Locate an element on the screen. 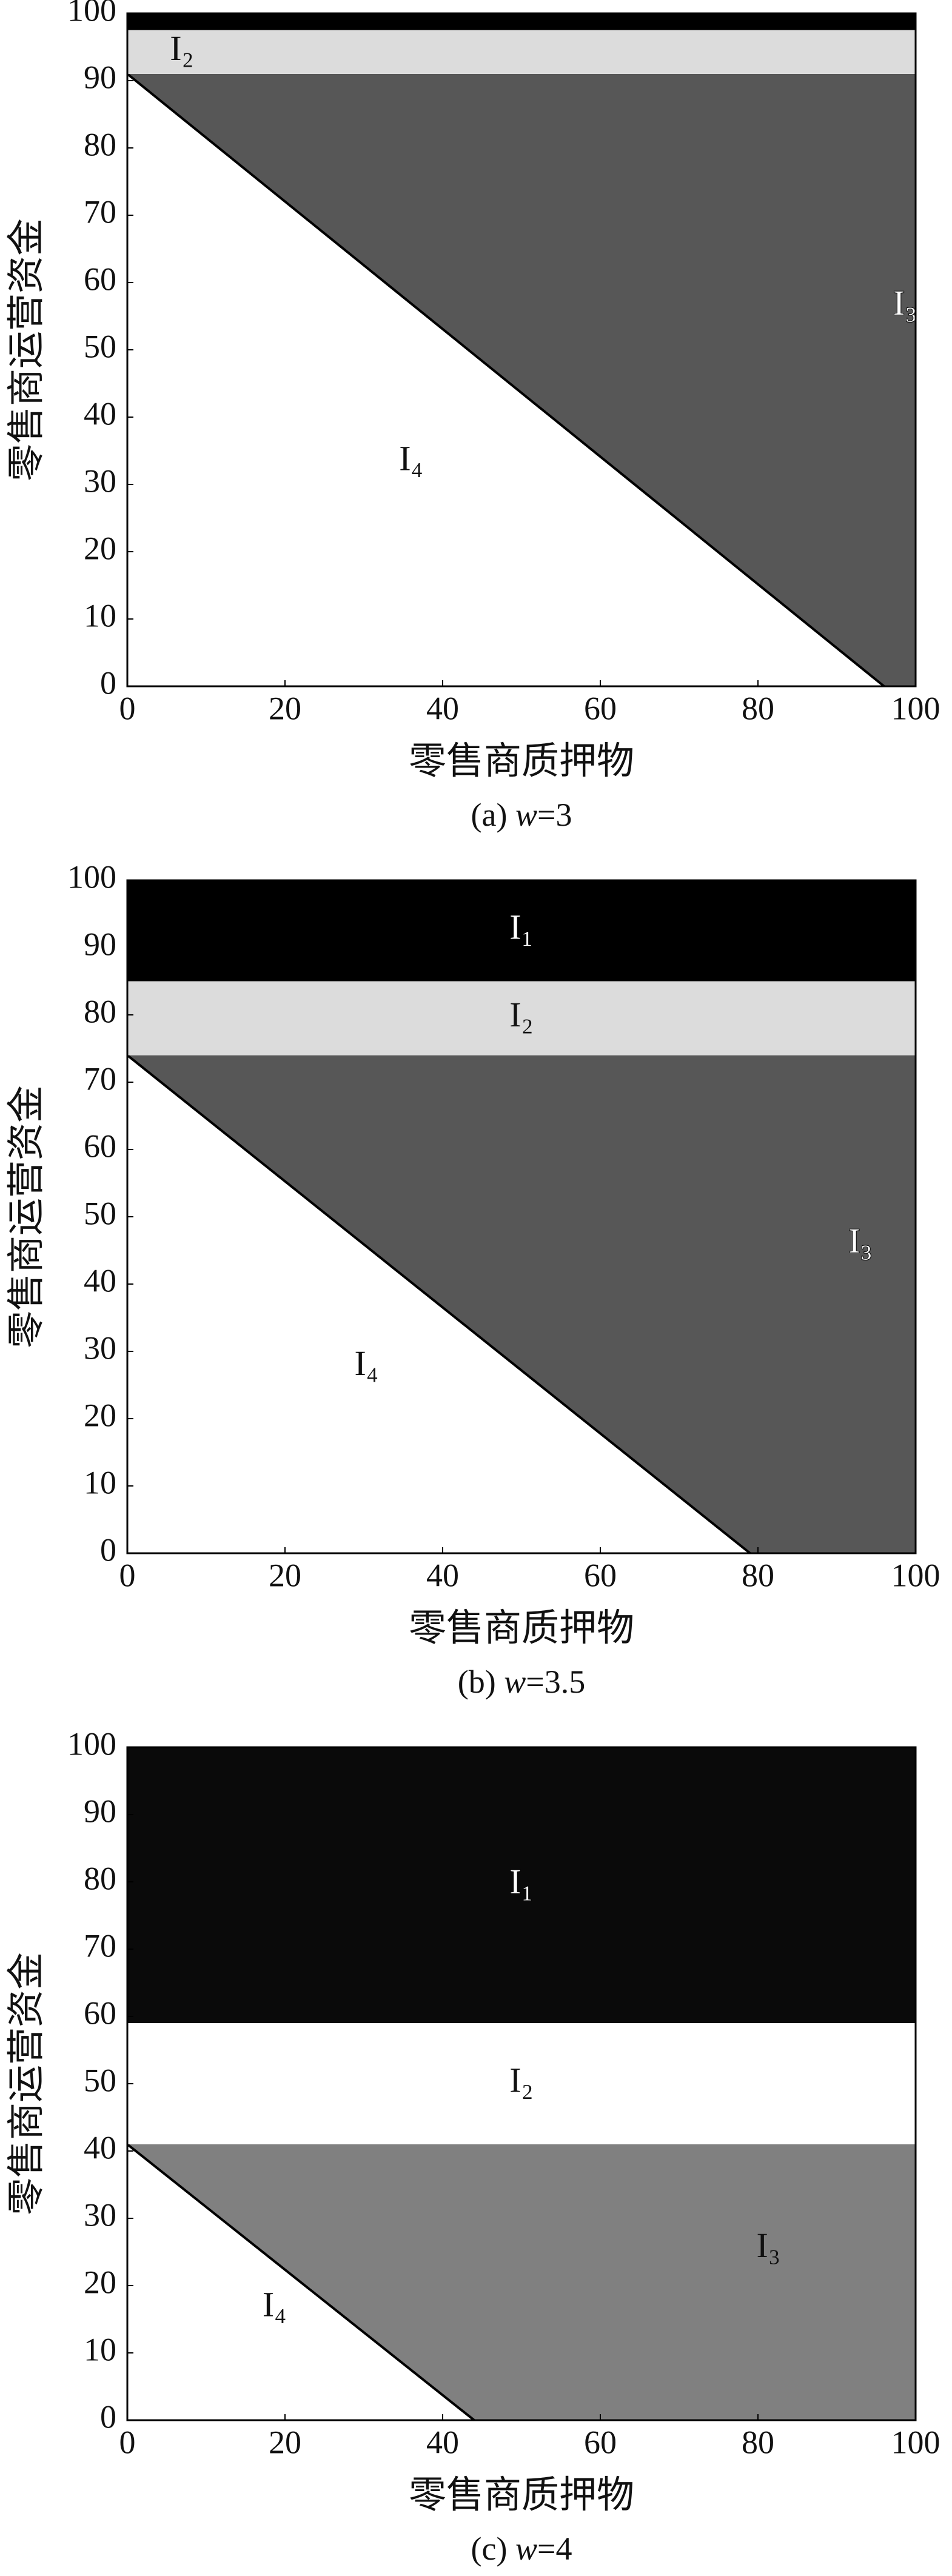  caption-part: =4 is located at coordinates (554, 2549).